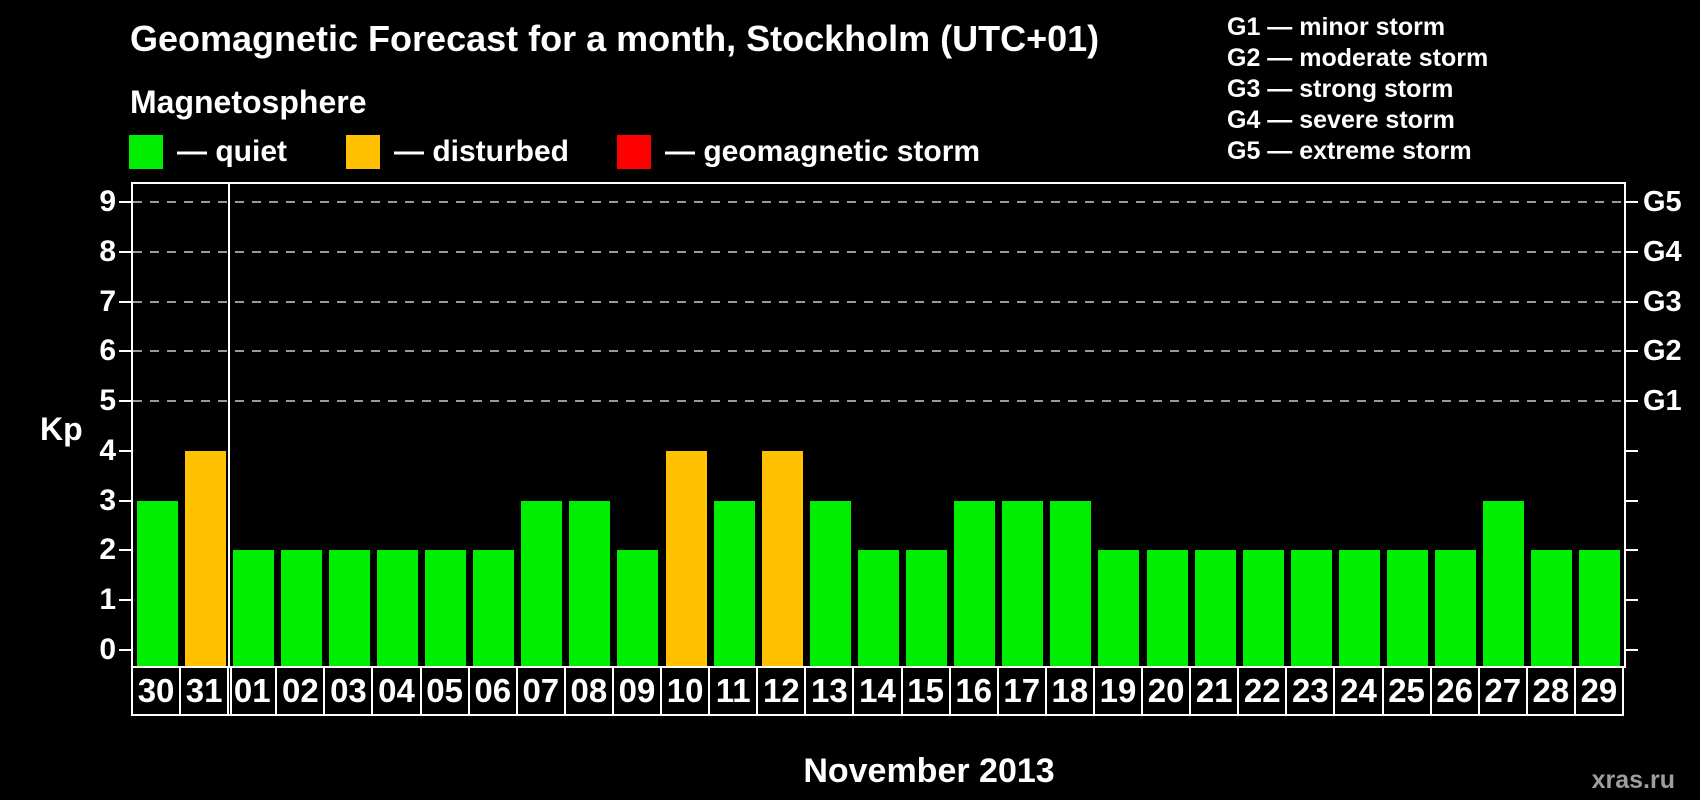 This screenshot has width=1700, height=800. Describe the element at coordinates (107, 600) in the screenshot. I see `y-axis-label-1: 1` at that location.